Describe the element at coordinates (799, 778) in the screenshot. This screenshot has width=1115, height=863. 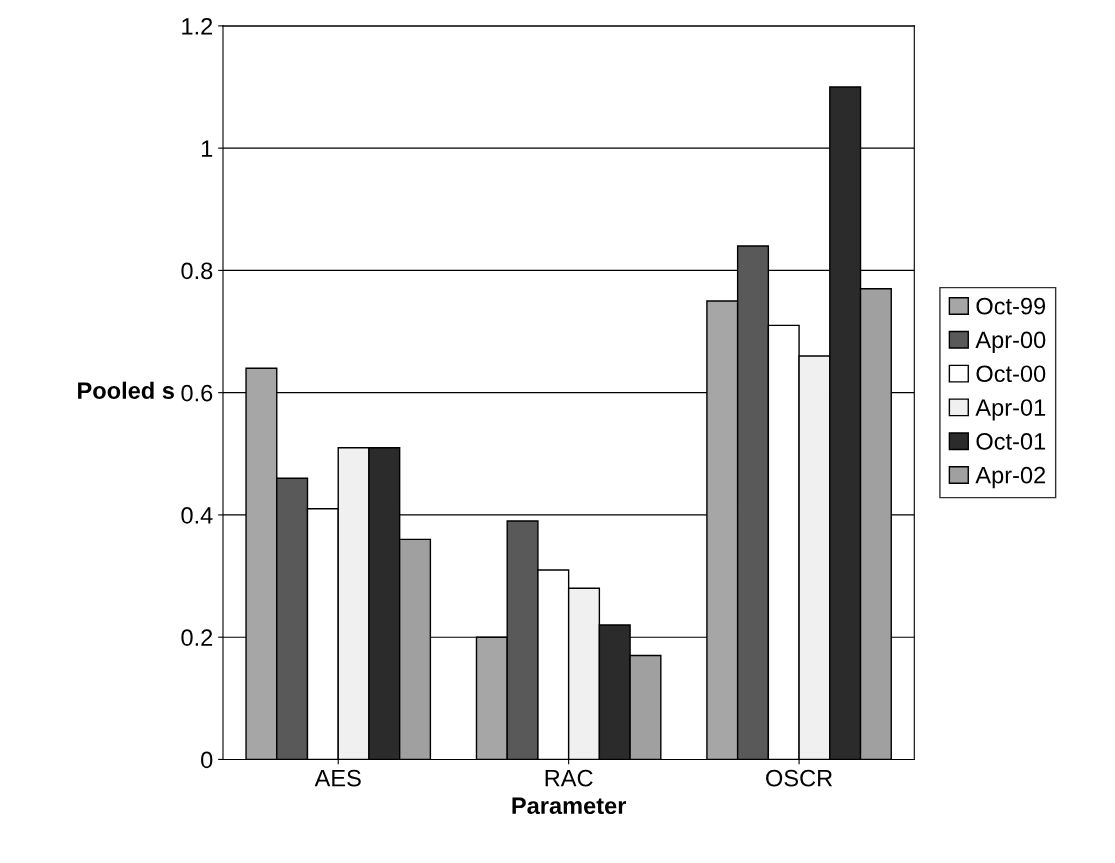
I see `x-tick-label: OSCR` at that location.